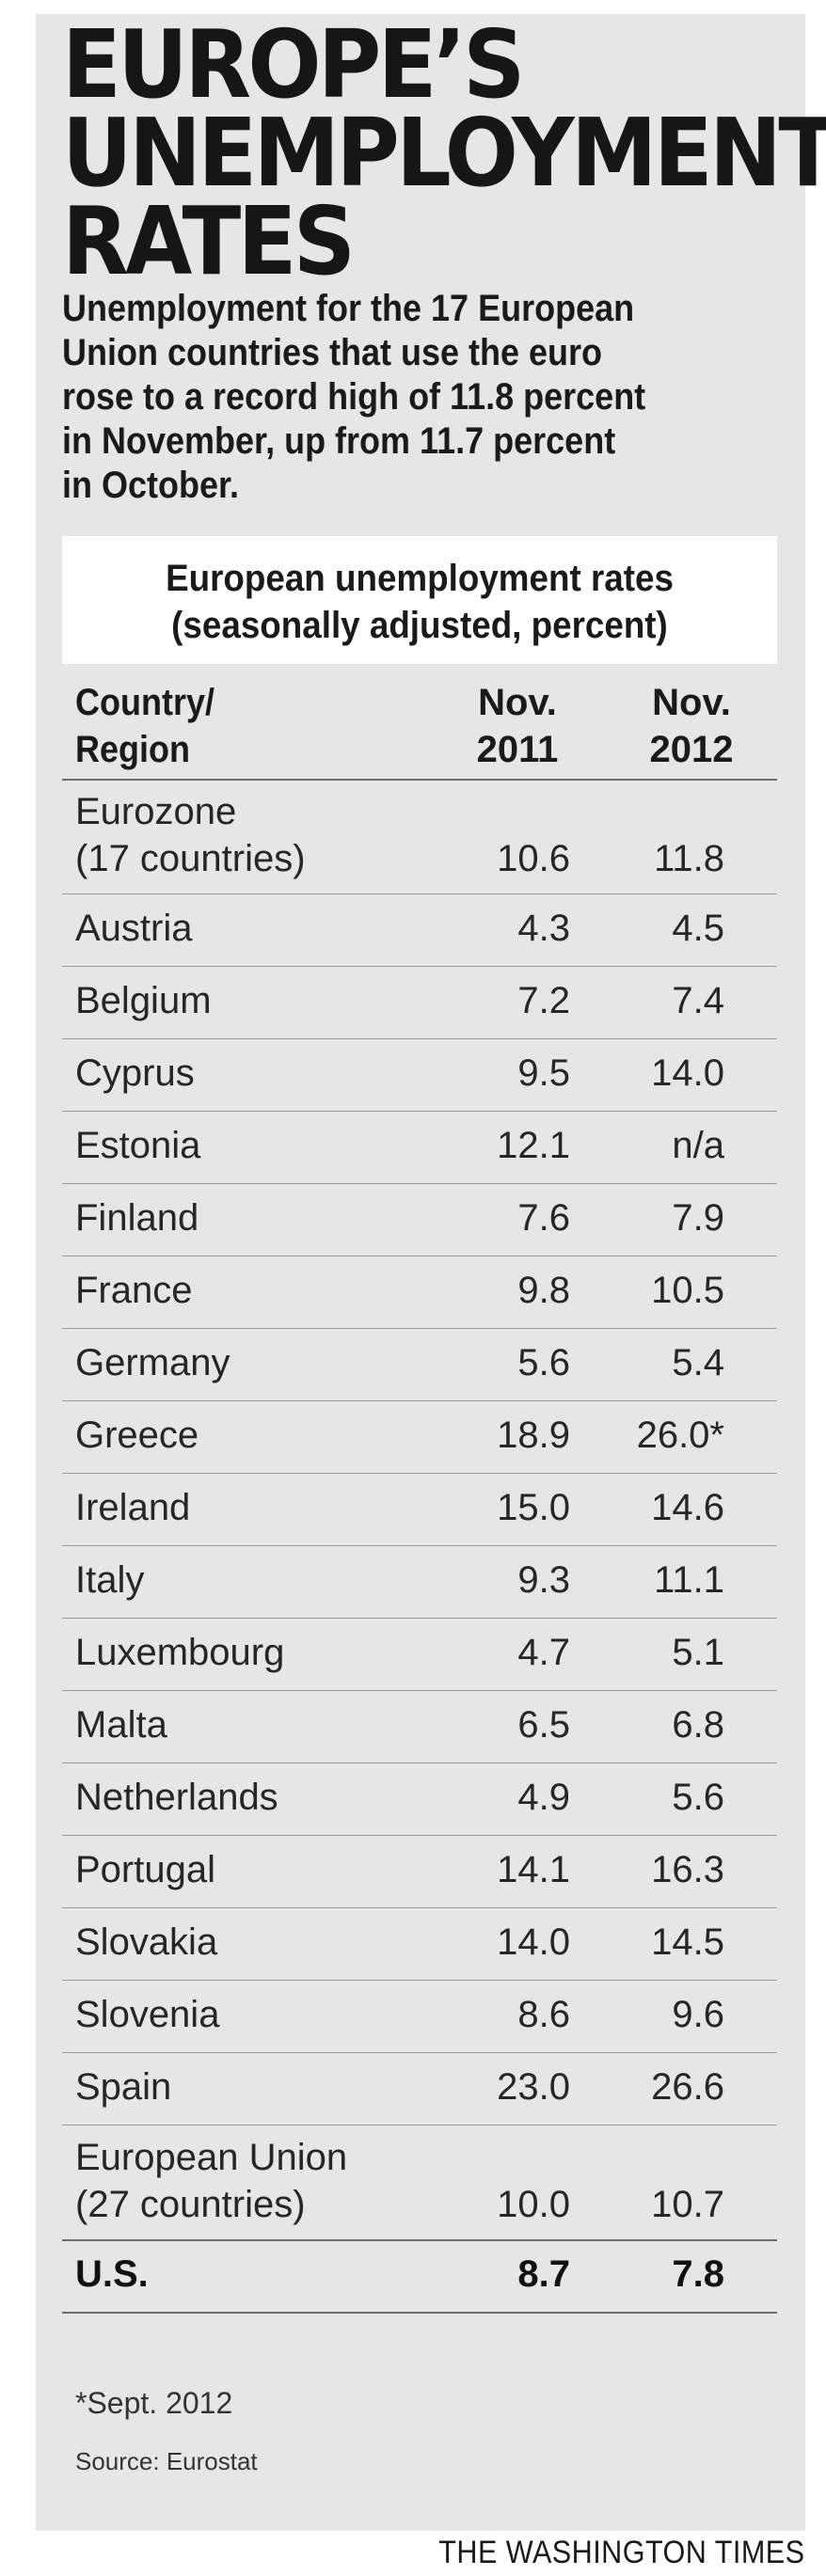  I want to click on subtitle-line: Union countries that use the euro, so click(332, 352).